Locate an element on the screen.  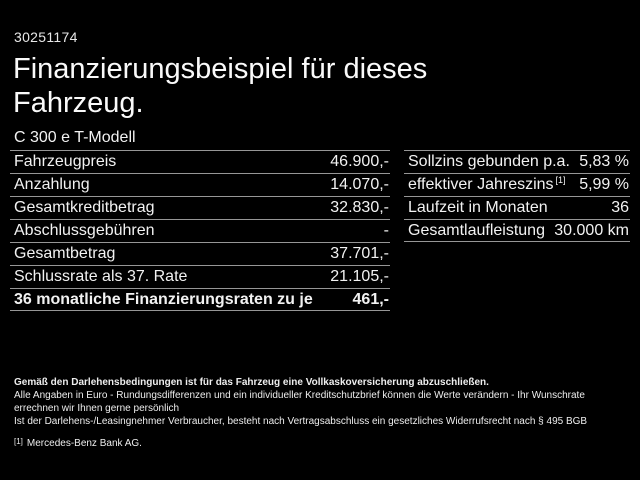
row-label: Gesamtbetrag is located at coordinates (65, 253).